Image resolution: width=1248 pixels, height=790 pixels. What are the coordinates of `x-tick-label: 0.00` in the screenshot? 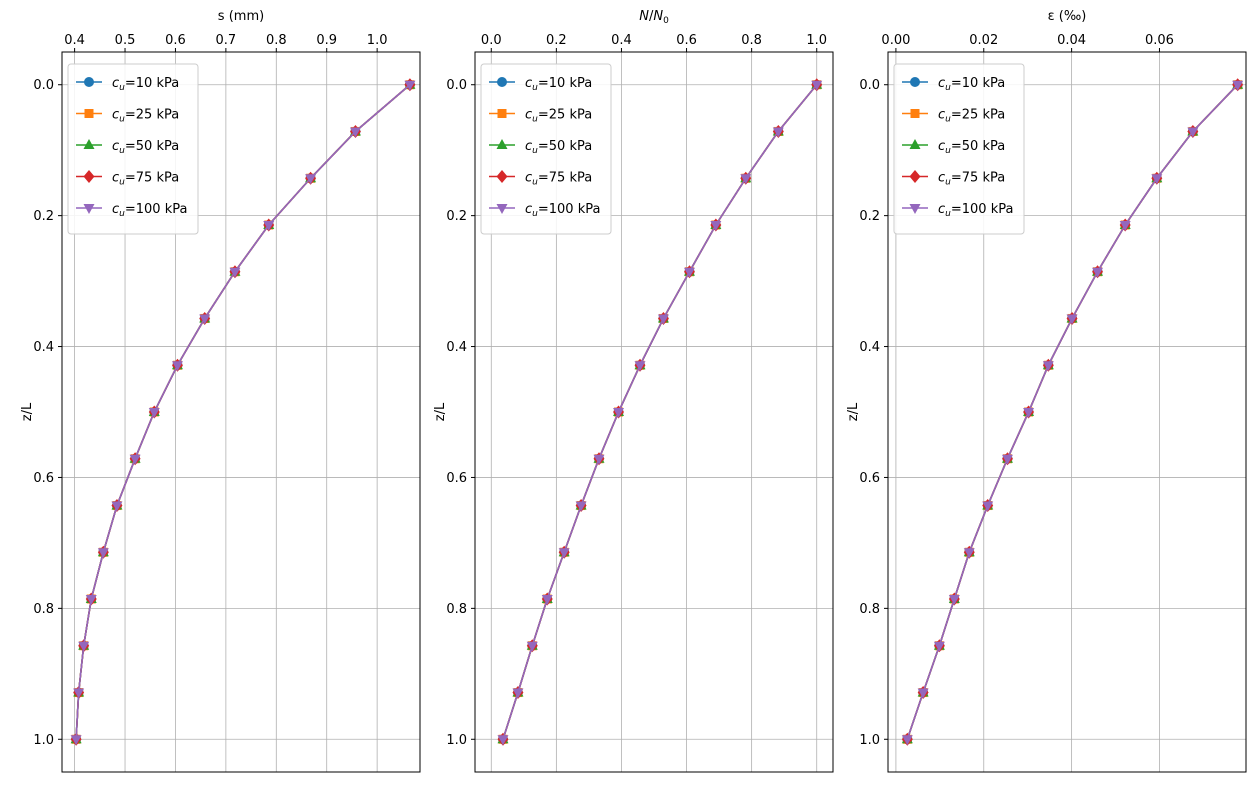 It's located at (895, 40).